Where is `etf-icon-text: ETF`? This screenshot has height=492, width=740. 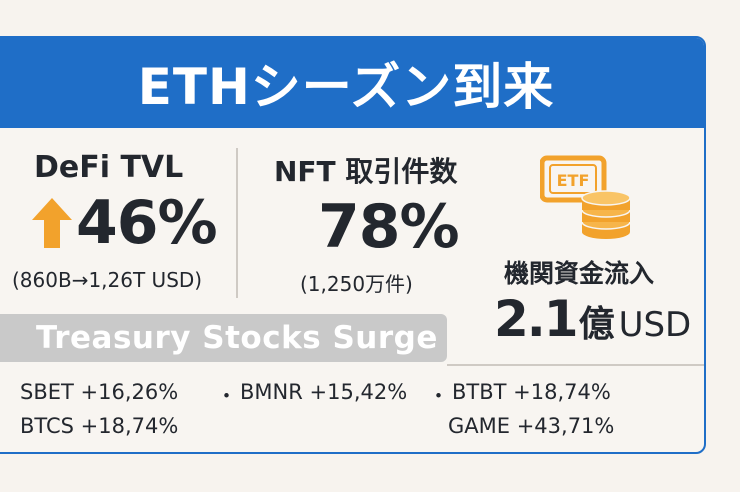
etf-icon-text: ETF is located at coordinates (573, 180).